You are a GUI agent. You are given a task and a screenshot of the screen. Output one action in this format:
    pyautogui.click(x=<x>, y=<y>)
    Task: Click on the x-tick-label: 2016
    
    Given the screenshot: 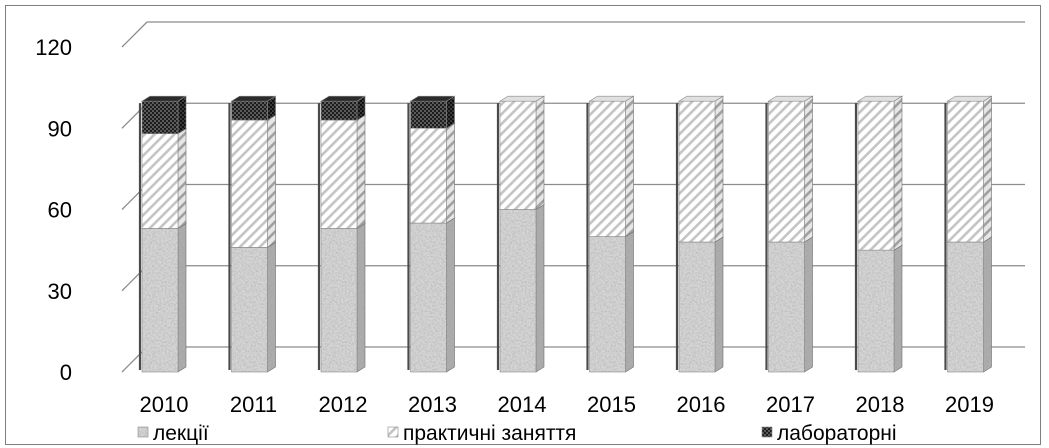 What is the action you would take?
    pyautogui.click(x=701, y=404)
    